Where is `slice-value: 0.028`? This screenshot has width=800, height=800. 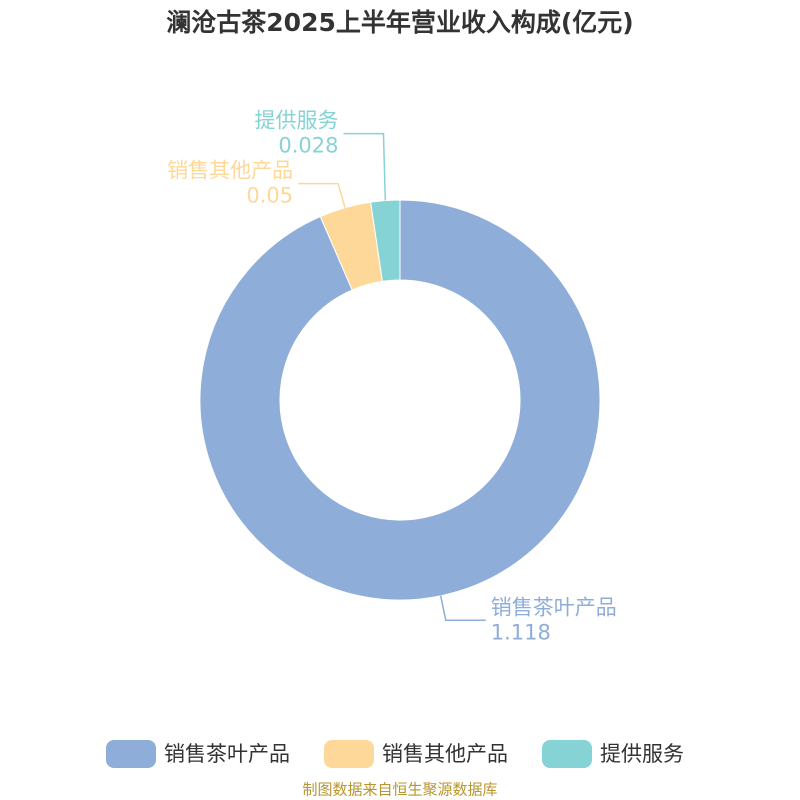
slice-value: 0.028 is located at coordinates (308, 146).